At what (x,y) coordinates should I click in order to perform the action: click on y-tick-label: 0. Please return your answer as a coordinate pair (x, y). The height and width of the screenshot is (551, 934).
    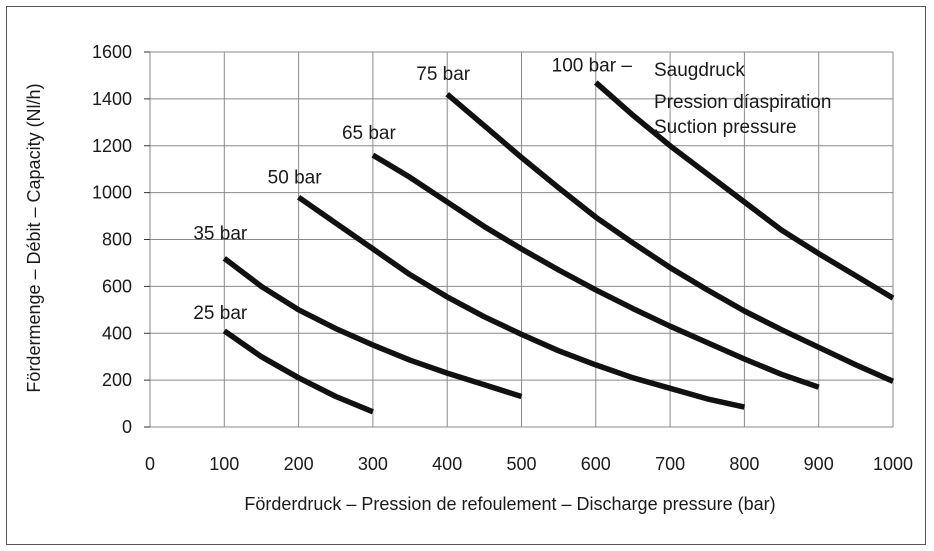
    Looking at the image, I should click on (127, 427).